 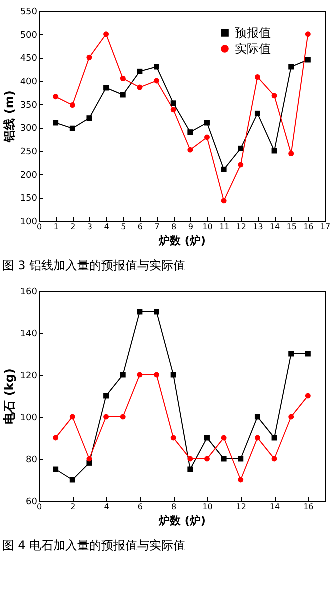 What do you see at coordinates (9, 117) in the screenshot?
I see `y-axis-title: 铝线 (m)` at bounding box center [9, 117].